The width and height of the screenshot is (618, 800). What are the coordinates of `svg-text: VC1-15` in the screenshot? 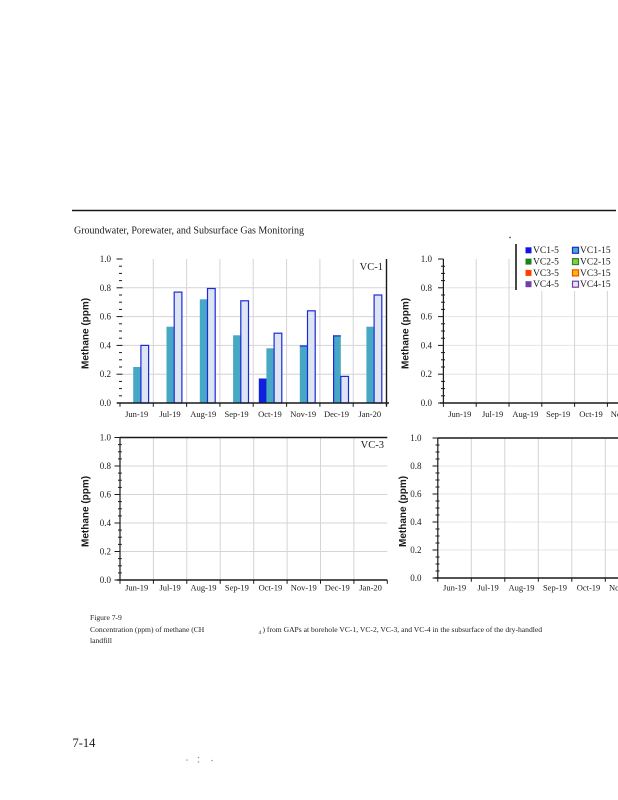 It's located at (595, 251).